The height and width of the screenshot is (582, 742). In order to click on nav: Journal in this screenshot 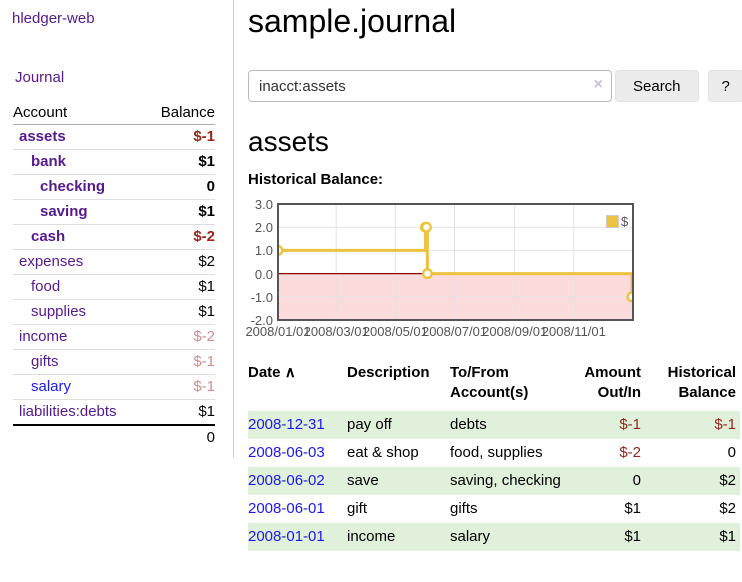, I will do `click(124, 77)`.